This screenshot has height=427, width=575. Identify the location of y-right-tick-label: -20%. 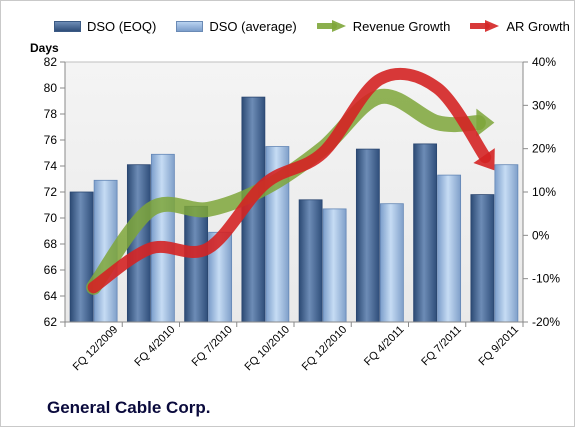
(546, 322).